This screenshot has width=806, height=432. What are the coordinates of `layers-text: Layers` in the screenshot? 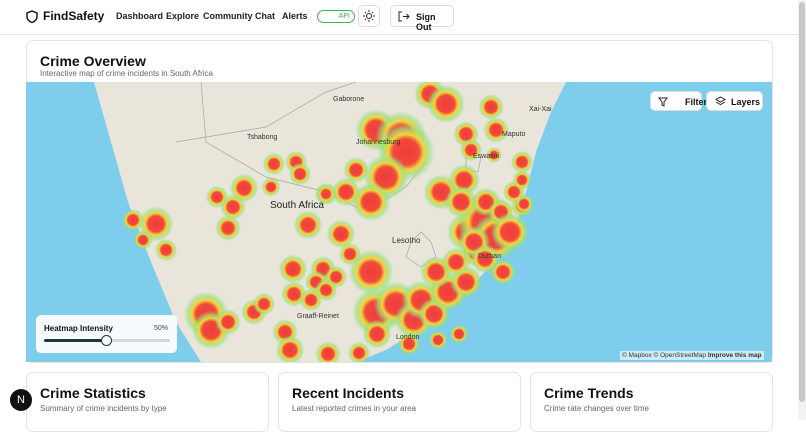 It's located at (746, 102).